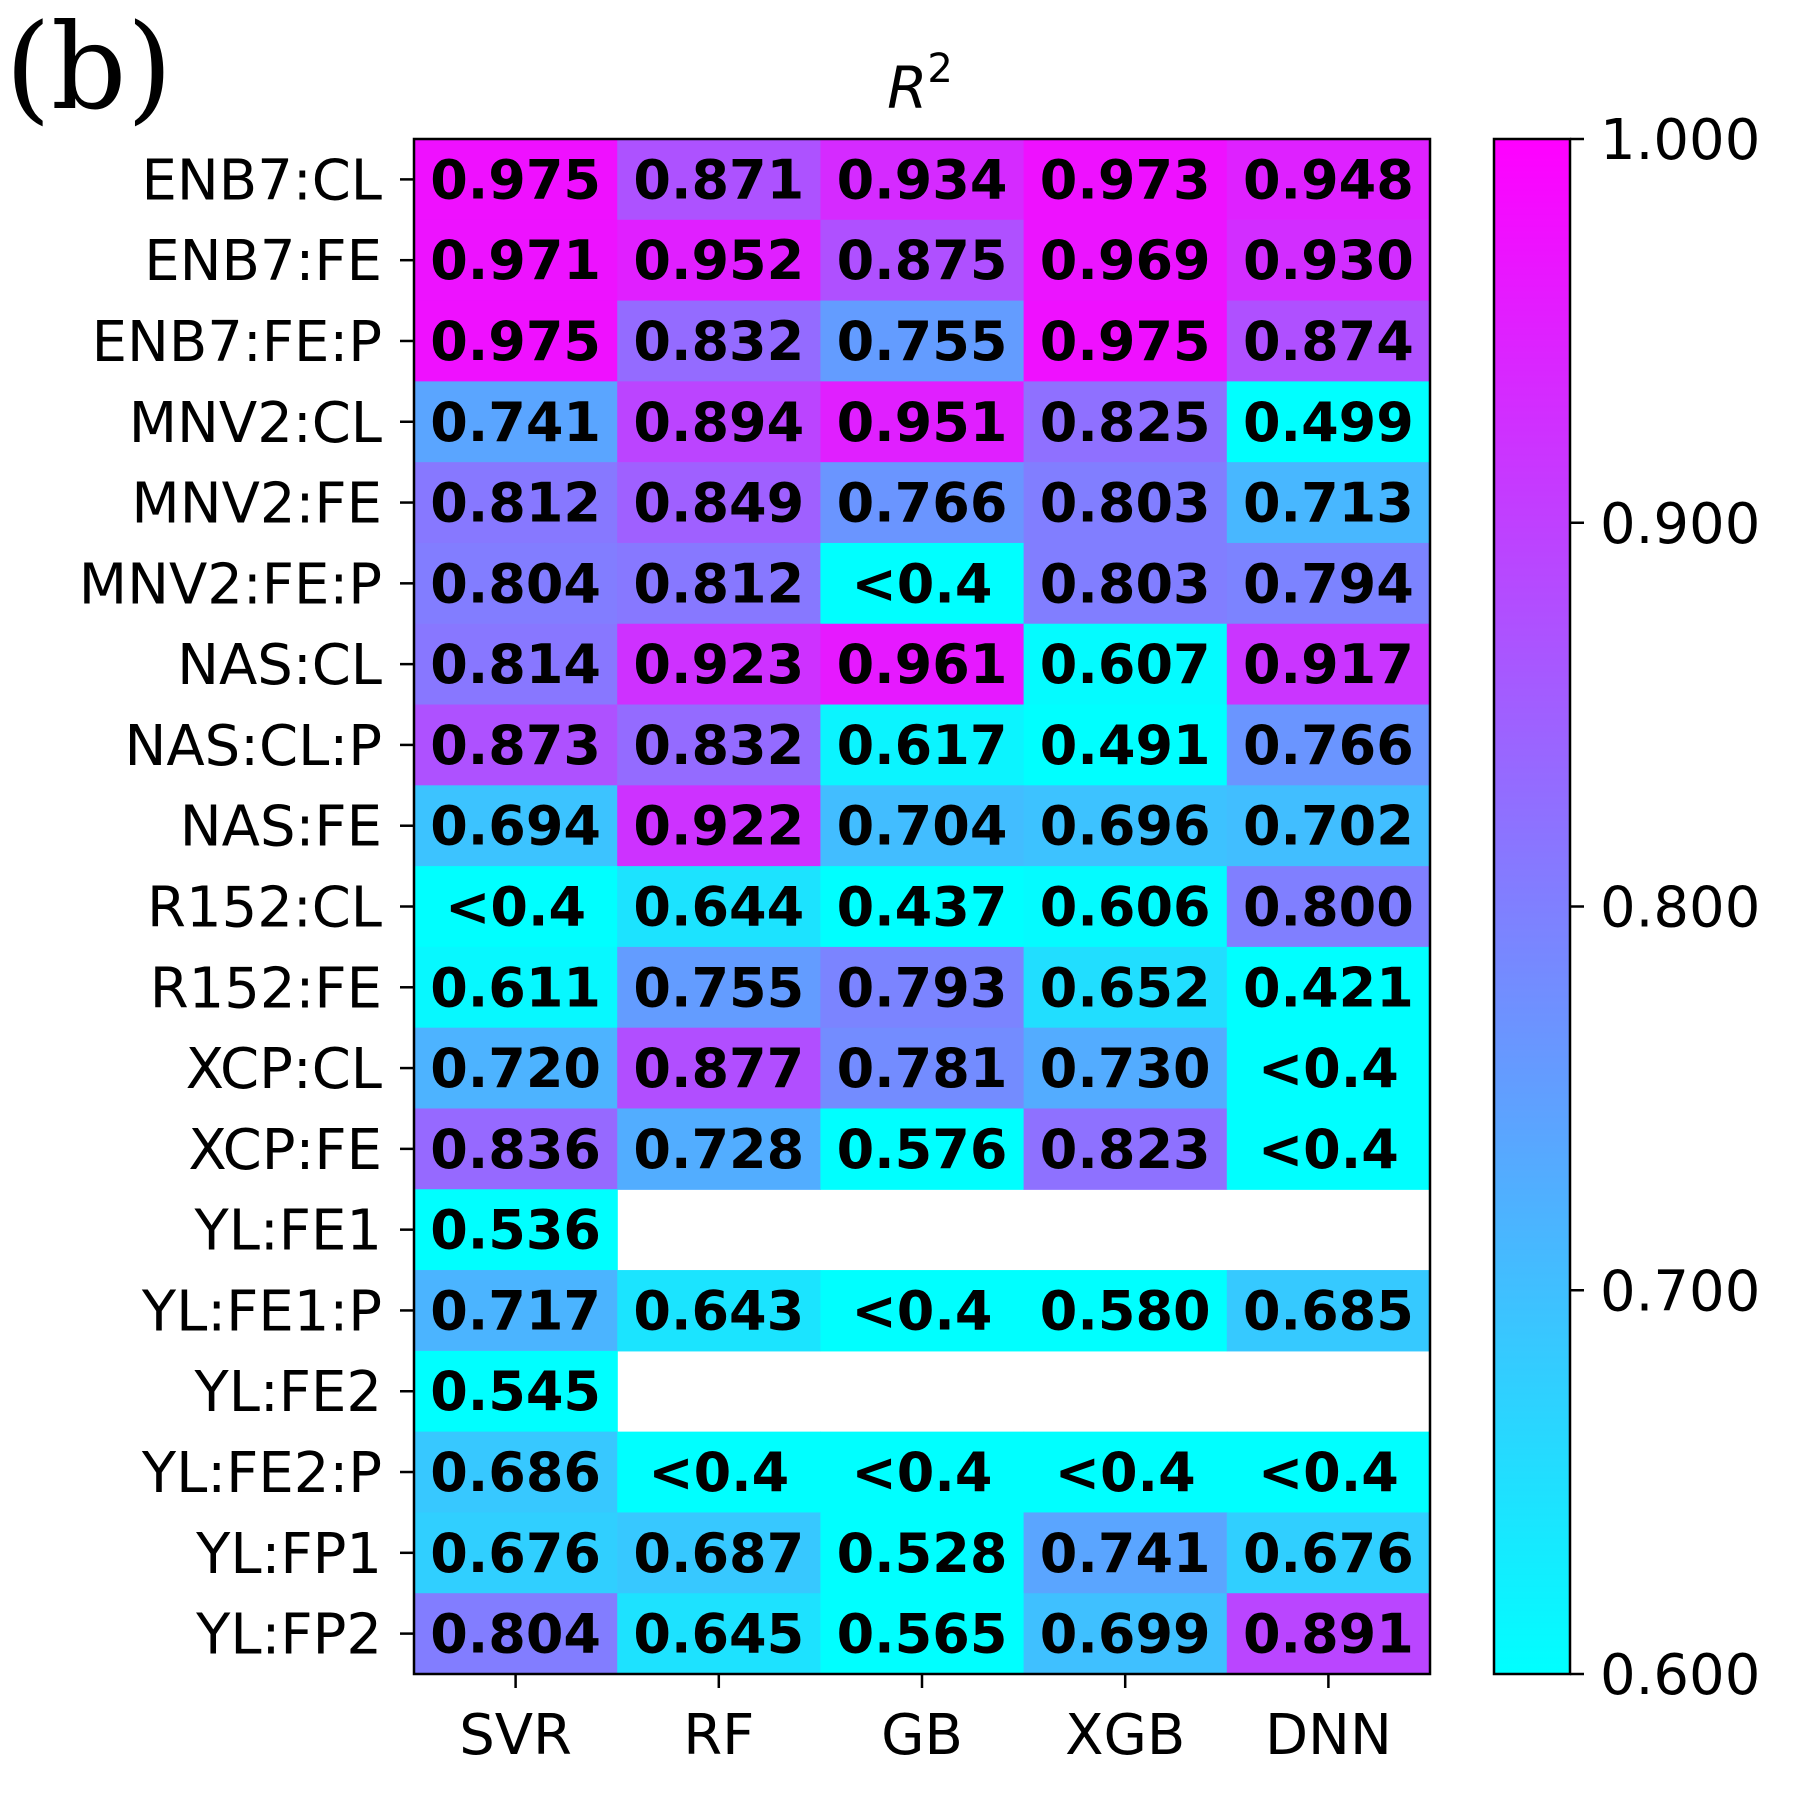 The image size is (1800, 1805). I want to click on cell-value-label: 0.645, so click(718, 1634).